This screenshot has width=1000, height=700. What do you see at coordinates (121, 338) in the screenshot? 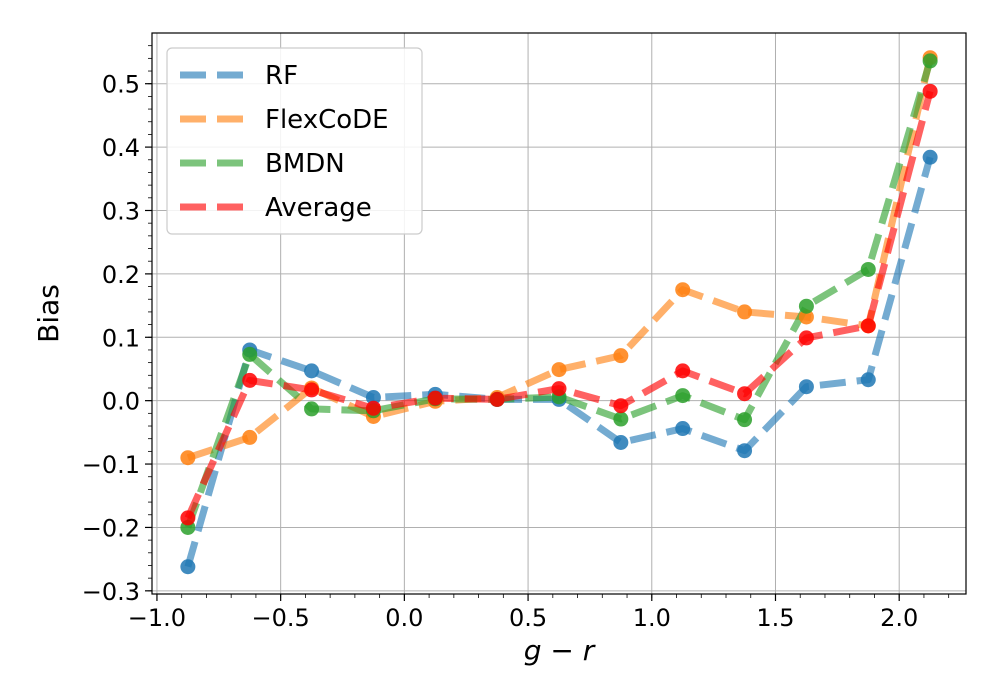
I see `y-tick-label: 0.1` at bounding box center [121, 338].